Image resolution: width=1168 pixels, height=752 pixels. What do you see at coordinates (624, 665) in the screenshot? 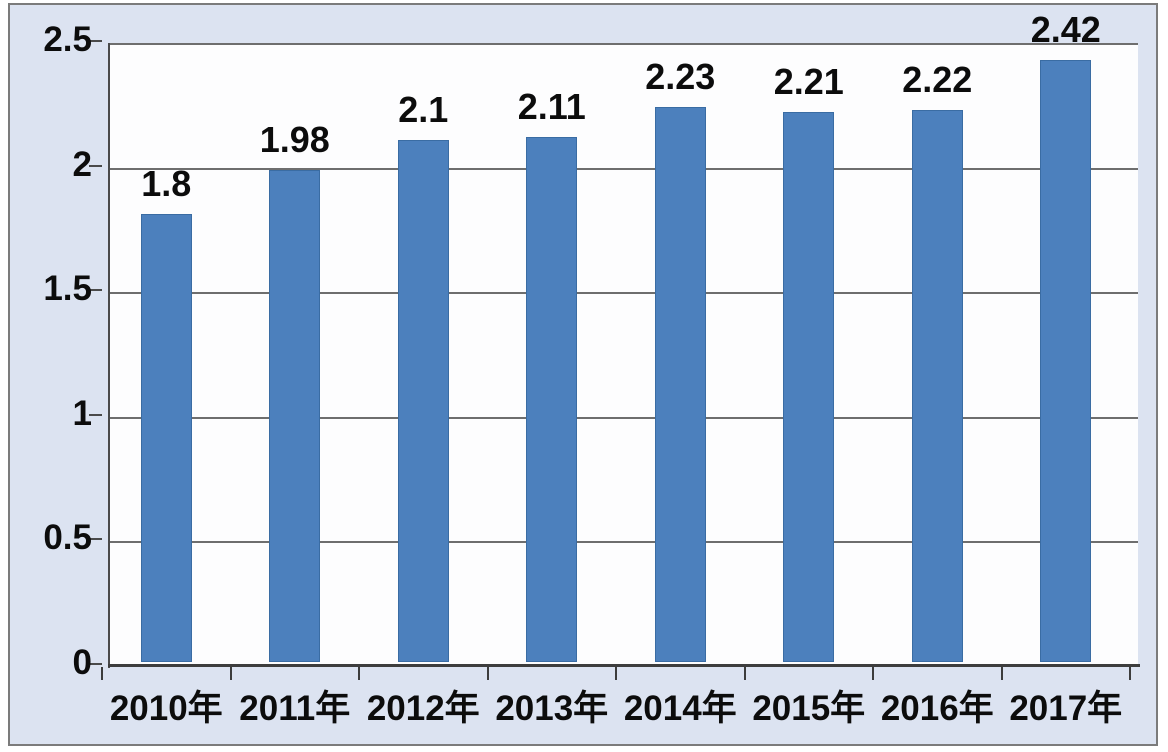
I see `x-axis-line` at bounding box center [624, 665].